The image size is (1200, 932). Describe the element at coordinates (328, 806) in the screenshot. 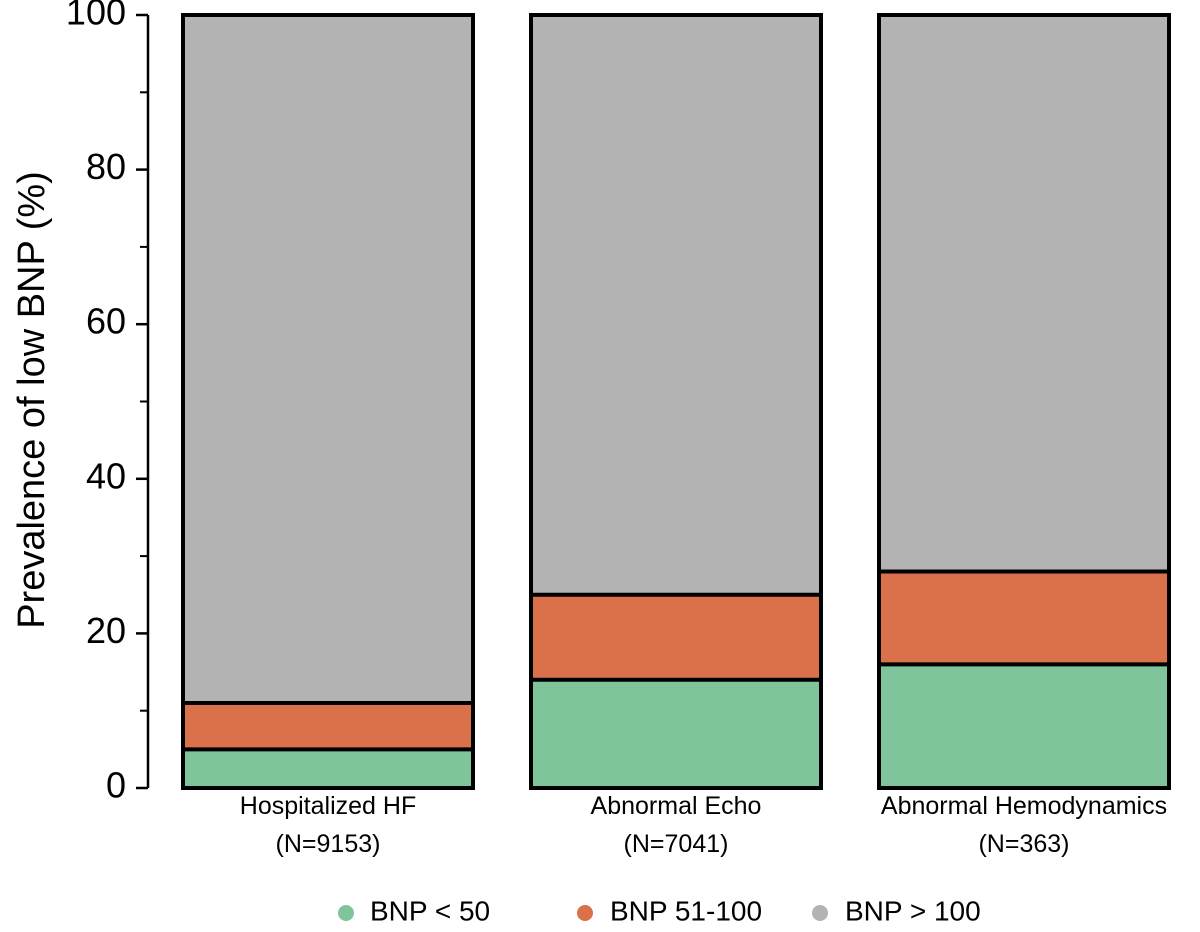

I see `category-label: Hospitalized HF` at that location.